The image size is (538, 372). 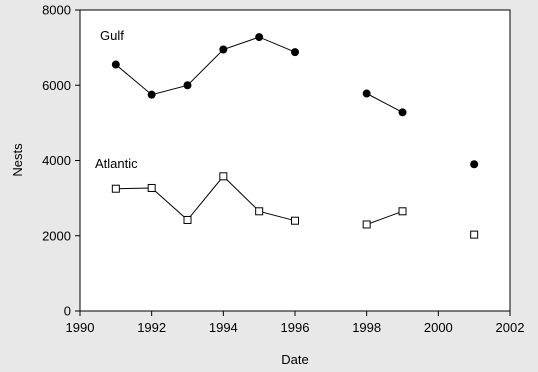 I want to click on x-tick-label: 1998, so click(x=366, y=327).